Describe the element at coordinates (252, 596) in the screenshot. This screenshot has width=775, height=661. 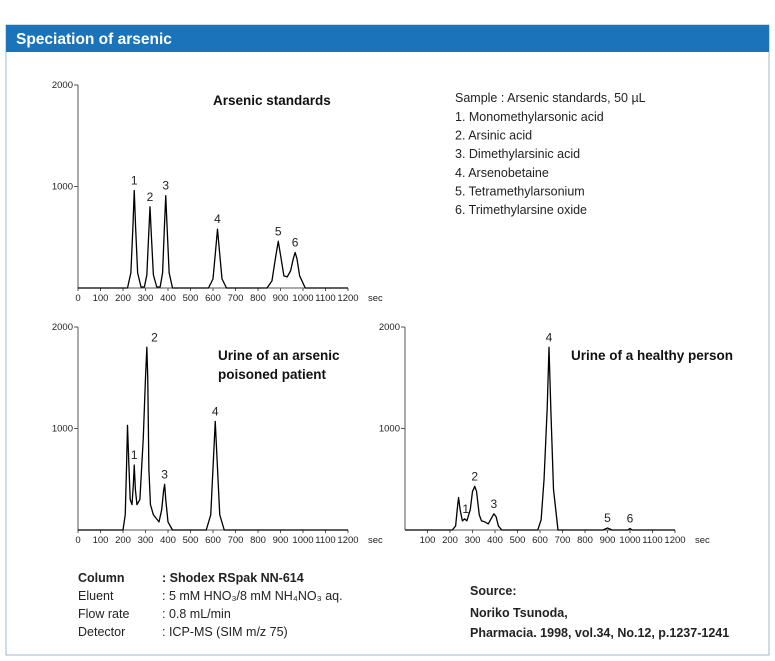
I see `condition-value: : 5 mM HNO₃/8 mM NH₄NO₃ aq.` at that location.